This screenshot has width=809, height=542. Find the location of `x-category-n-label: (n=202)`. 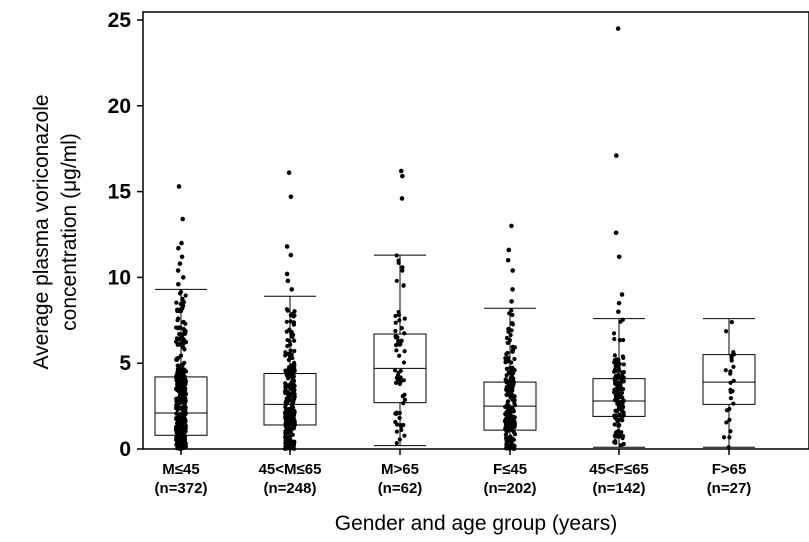

x-category-n-label: (n=202) is located at coordinates (510, 488).